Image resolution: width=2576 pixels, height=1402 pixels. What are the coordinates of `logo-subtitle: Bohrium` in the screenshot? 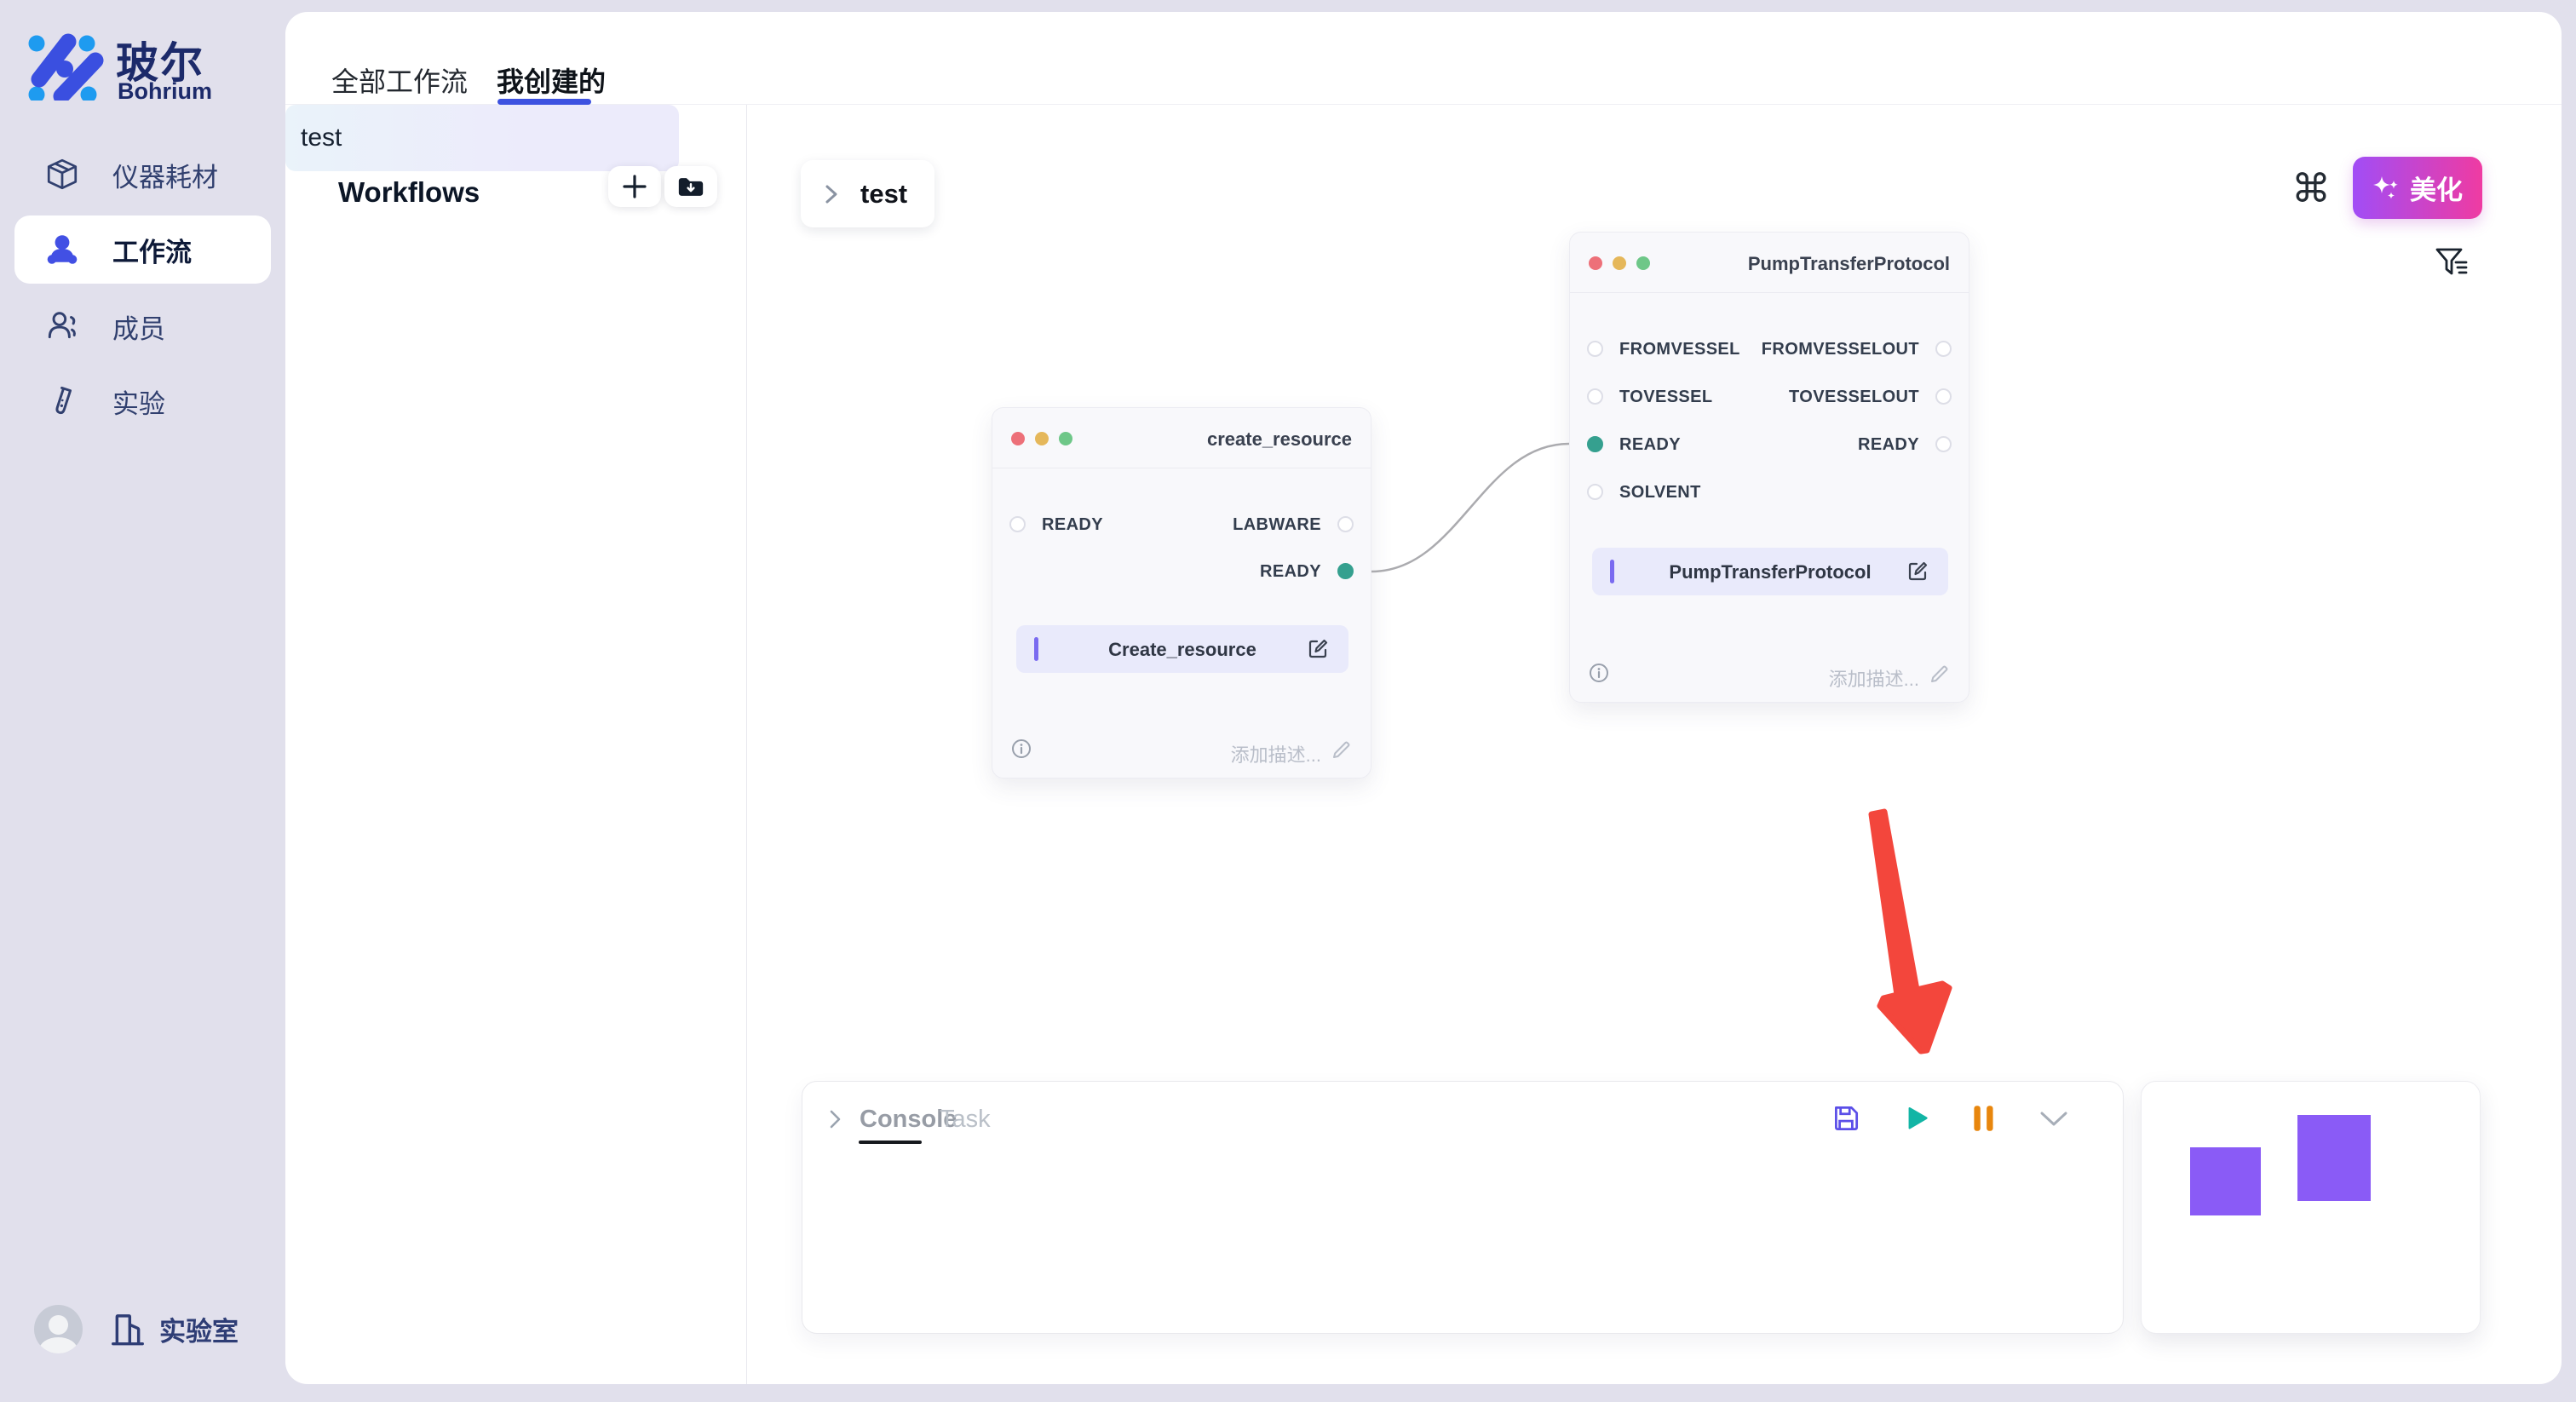 It's located at (165, 91).